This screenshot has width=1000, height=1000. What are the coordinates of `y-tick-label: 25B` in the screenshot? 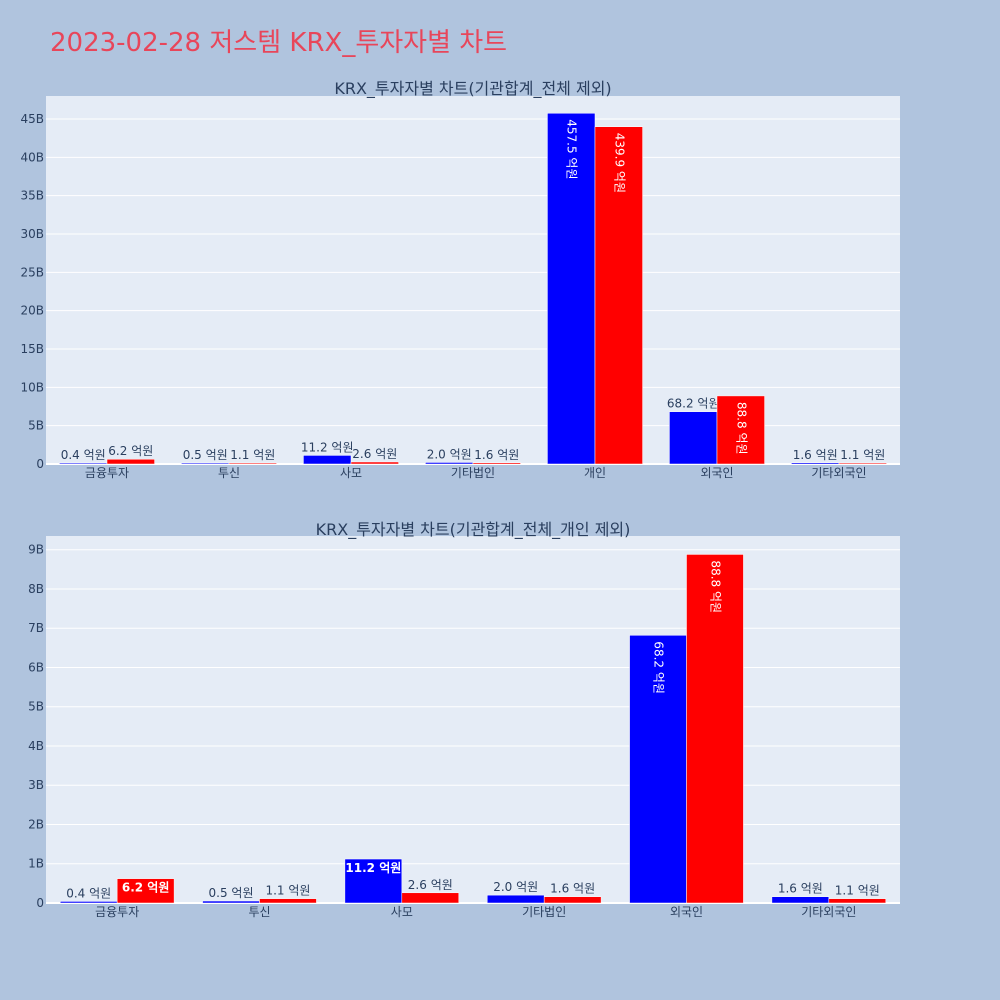 It's located at (32, 272).